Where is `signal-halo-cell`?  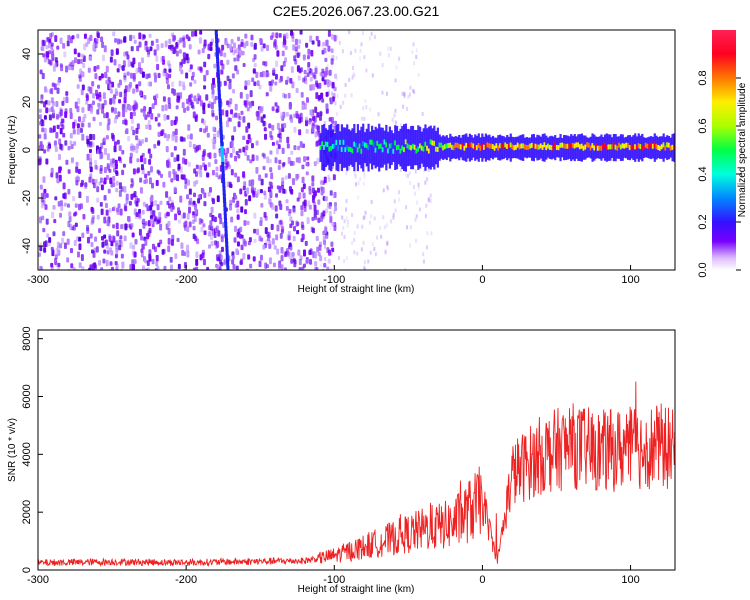 signal-halo-cell is located at coordinates (587, 147).